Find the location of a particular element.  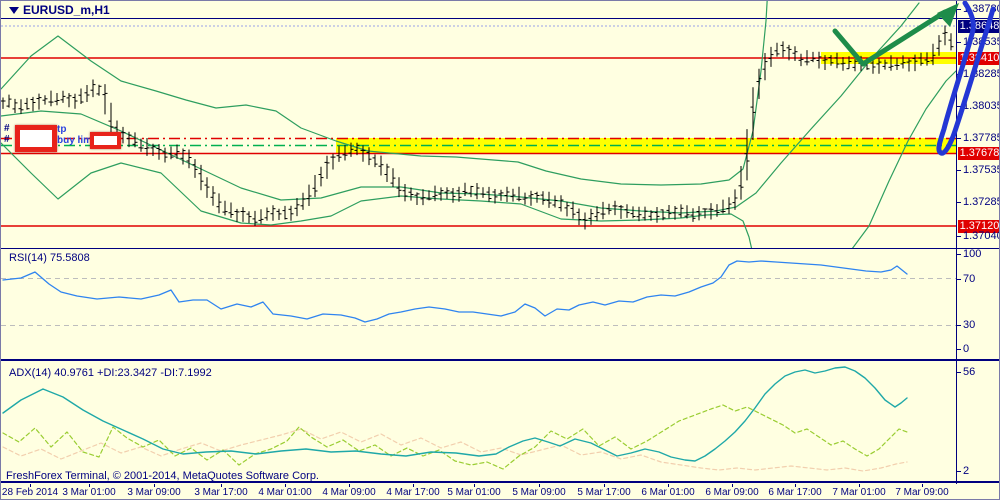

timeline-label: 7 Mar 01:00 is located at coordinates (859, 492).